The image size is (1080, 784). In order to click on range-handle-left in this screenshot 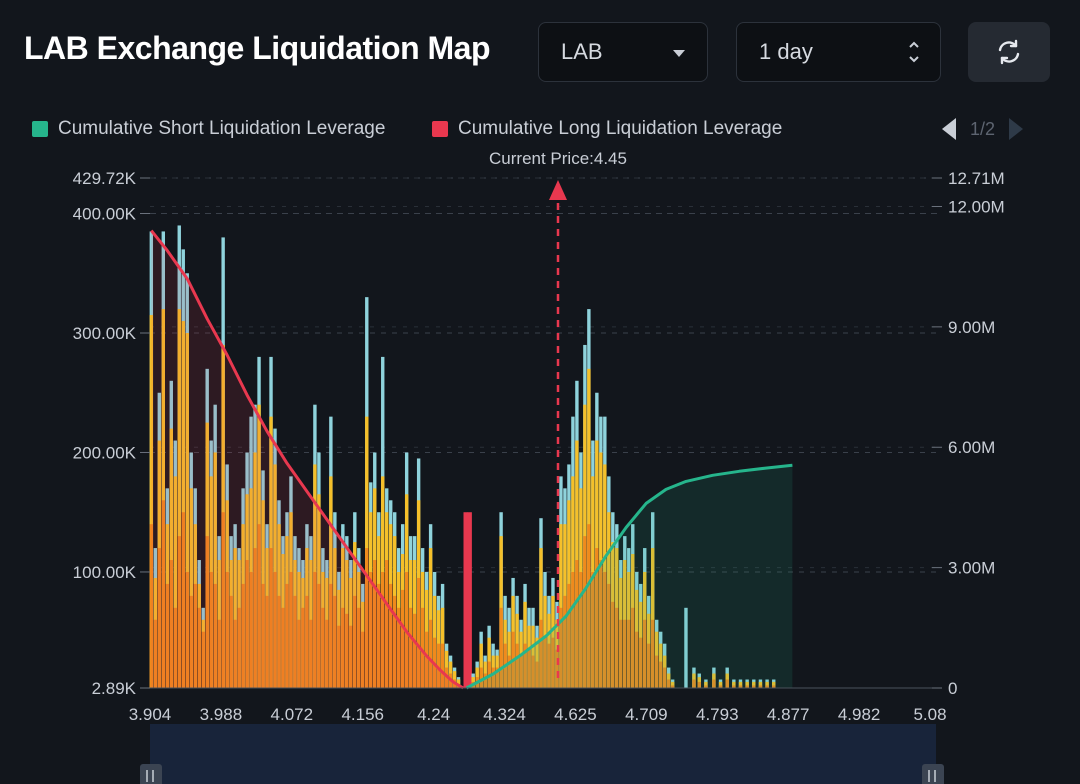, I will do `click(151, 774)`.